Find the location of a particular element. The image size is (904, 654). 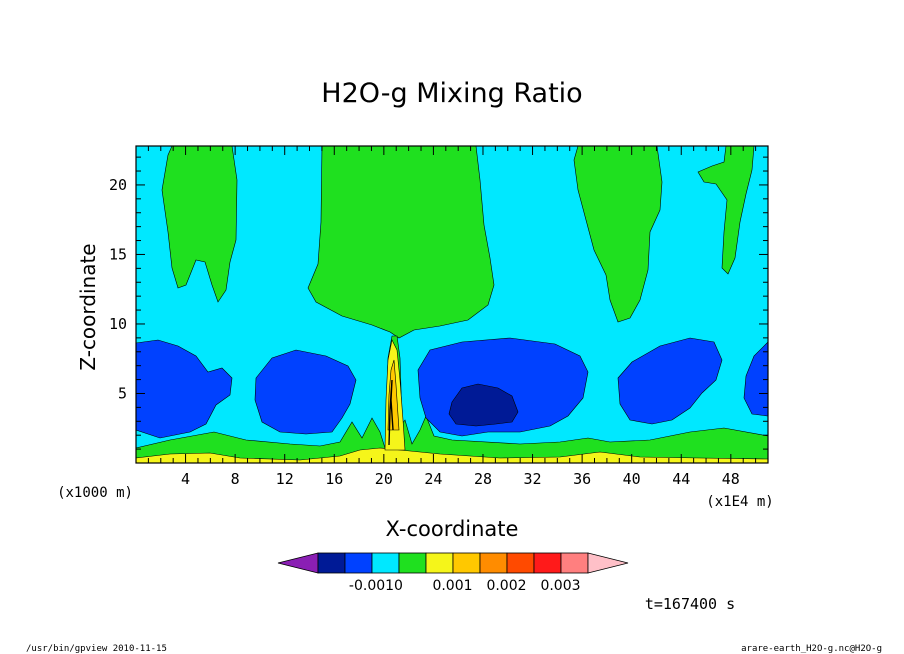

colorbar-tick-label: 0.003 is located at coordinates (560, 586).